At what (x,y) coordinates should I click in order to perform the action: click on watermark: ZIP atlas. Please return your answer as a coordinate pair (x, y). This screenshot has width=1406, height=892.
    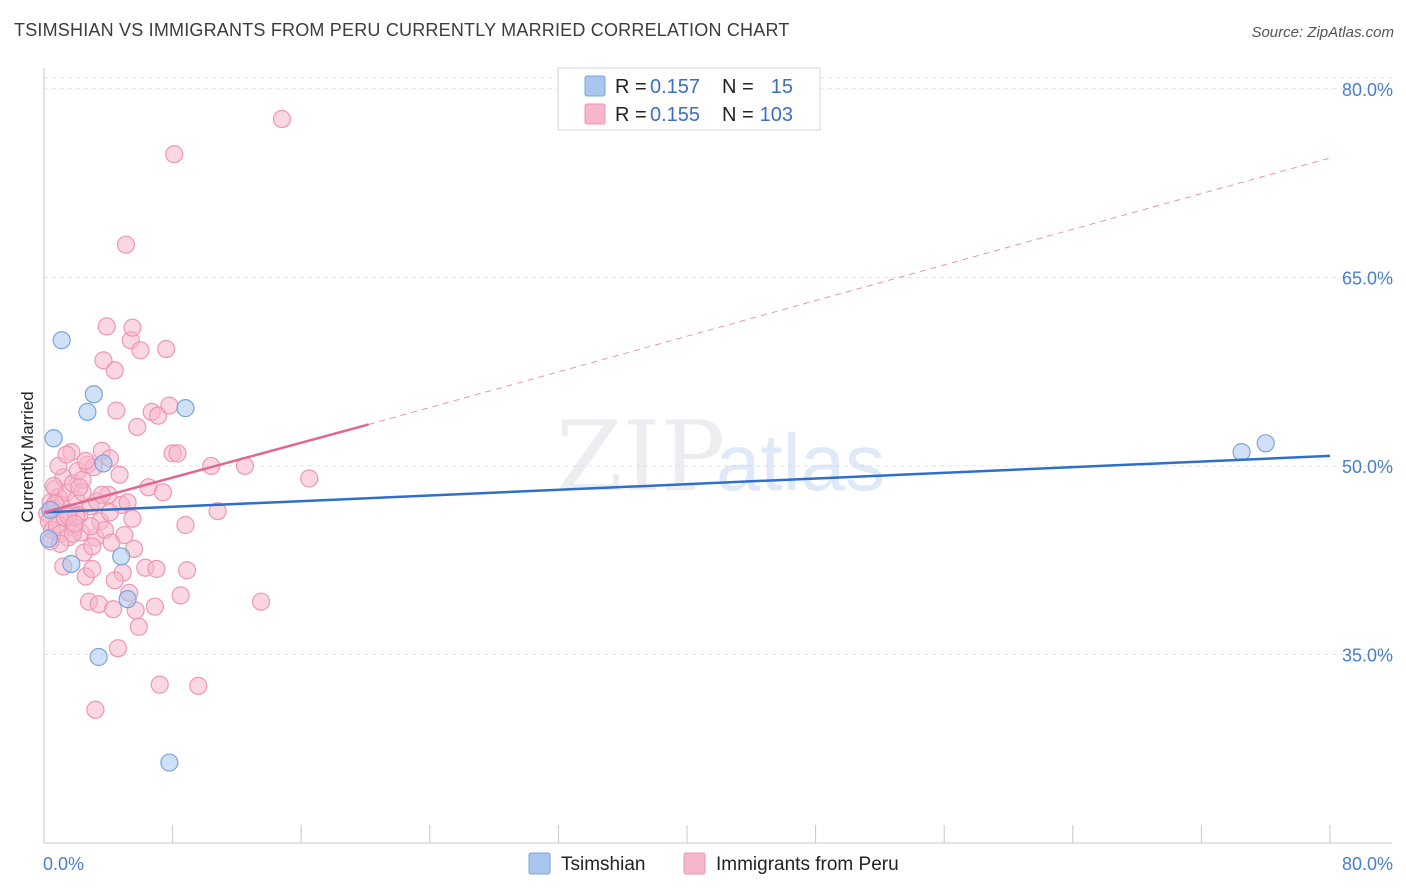
    Looking at the image, I should click on (720, 457).